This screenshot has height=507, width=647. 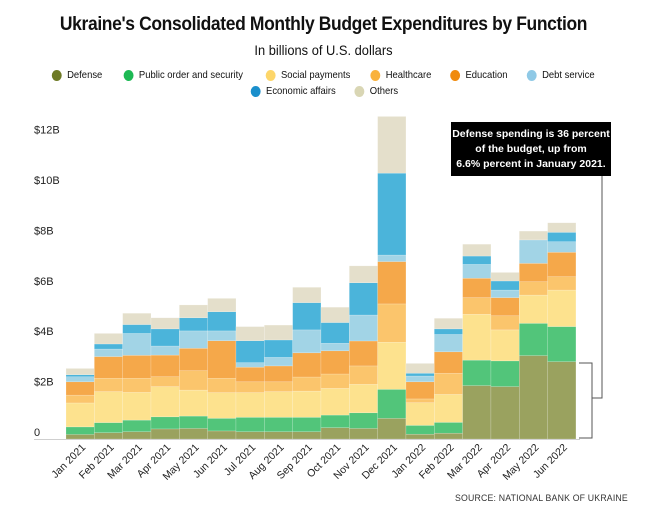 I want to click on legend-label: Education, so click(x=486, y=75).